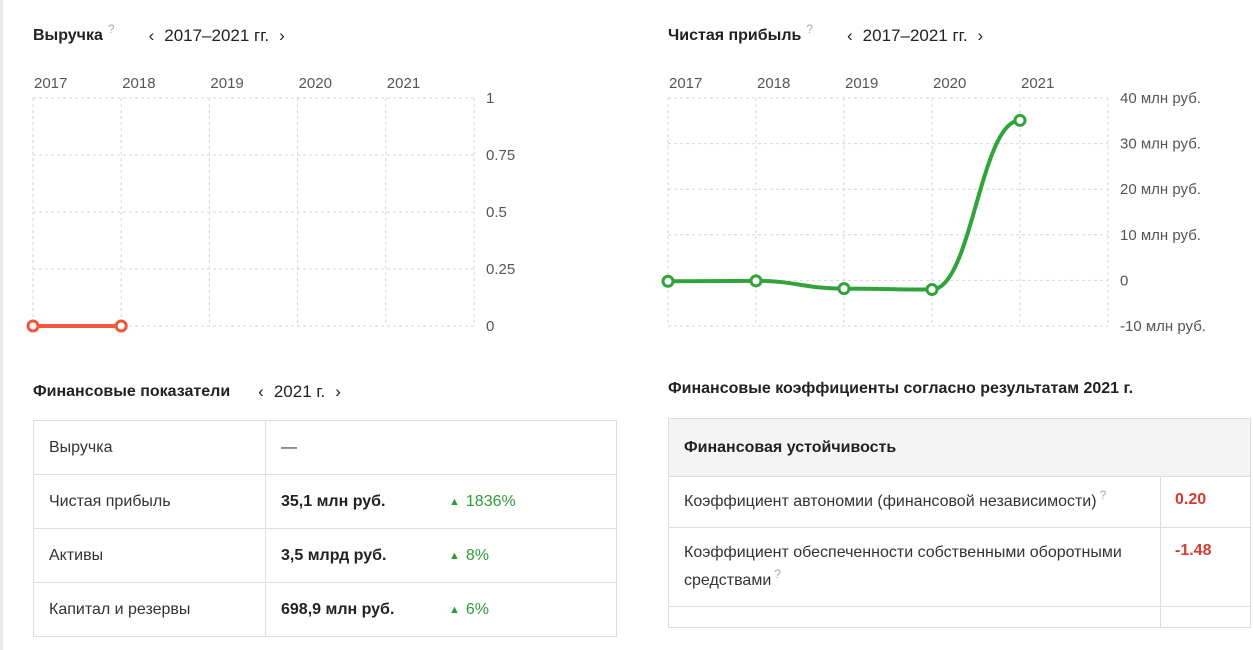 The width and height of the screenshot is (1253, 650). Describe the element at coordinates (338, 391) in the screenshot. I see `fin-next-arrow: ›` at that location.